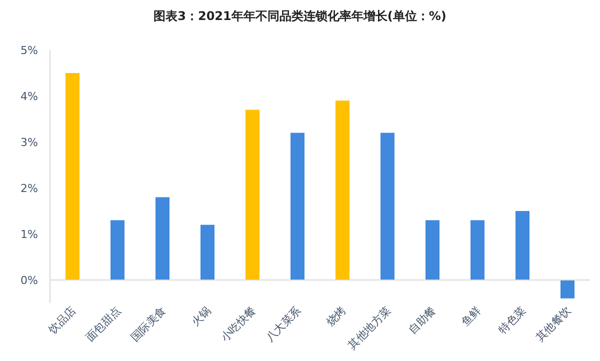 The image size is (600, 361). What do you see at coordinates (29, 280) in the screenshot?
I see `ytick: 0%` at bounding box center [29, 280].